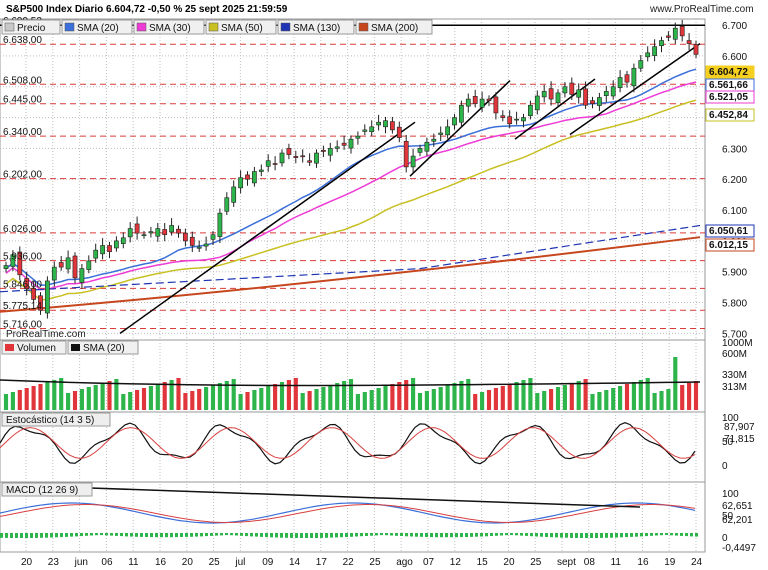 The height and width of the screenshot is (570, 768). Describe the element at coordinates (739, 548) in the screenshot. I see `macd-value-label: -0,4497` at that location.